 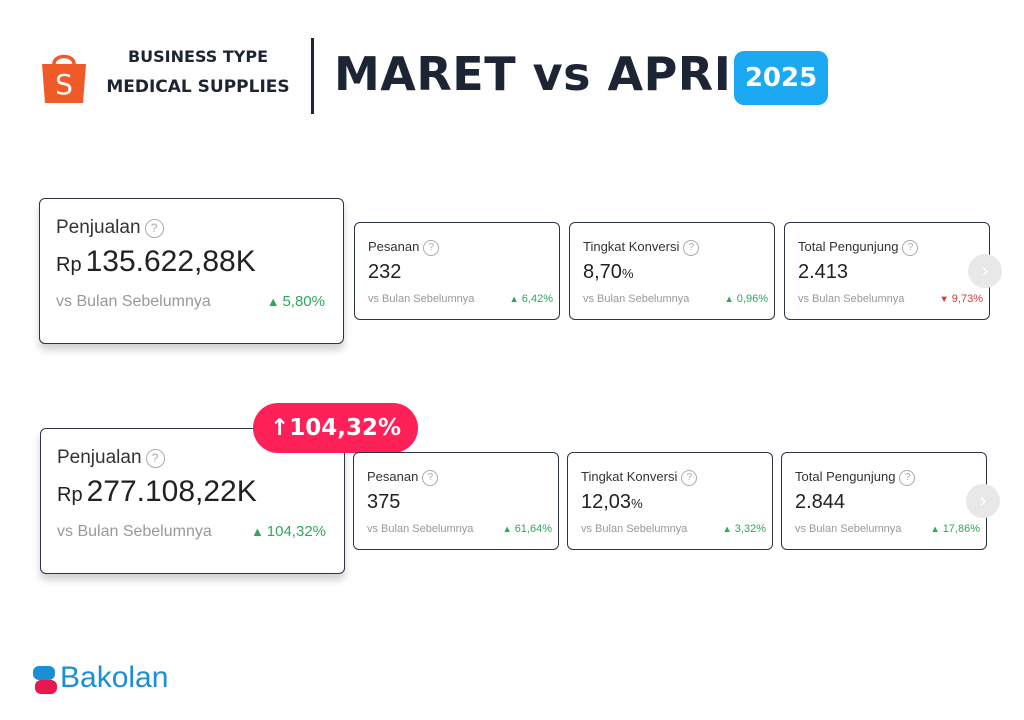 What do you see at coordinates (955, 529) in the screenshot?
I see `change-indicator: ▲ 17,86%` at bounding box center [955, 529].